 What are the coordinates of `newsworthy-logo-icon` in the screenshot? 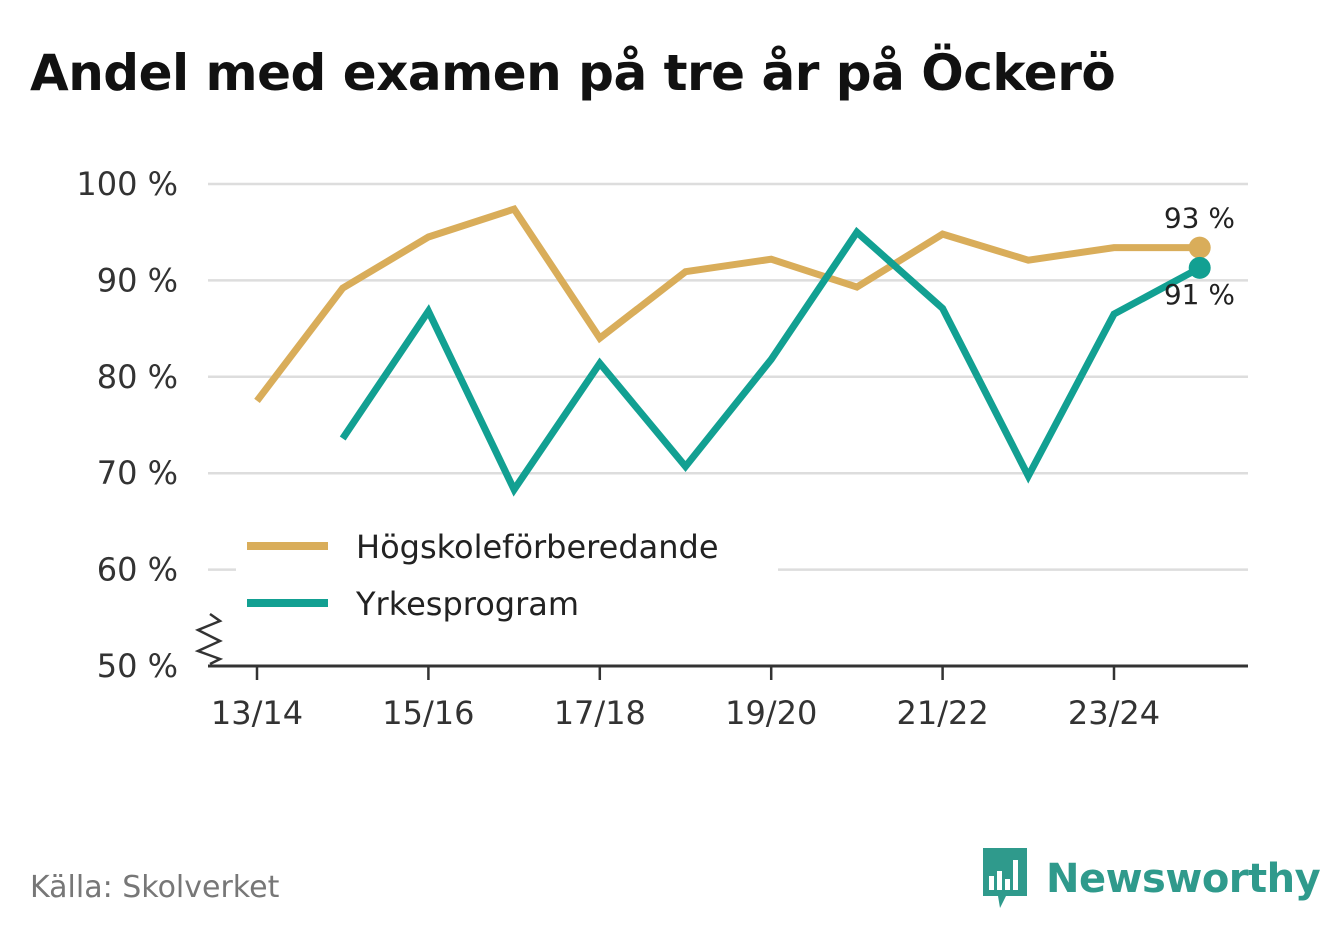 It's located at (1005, 878).